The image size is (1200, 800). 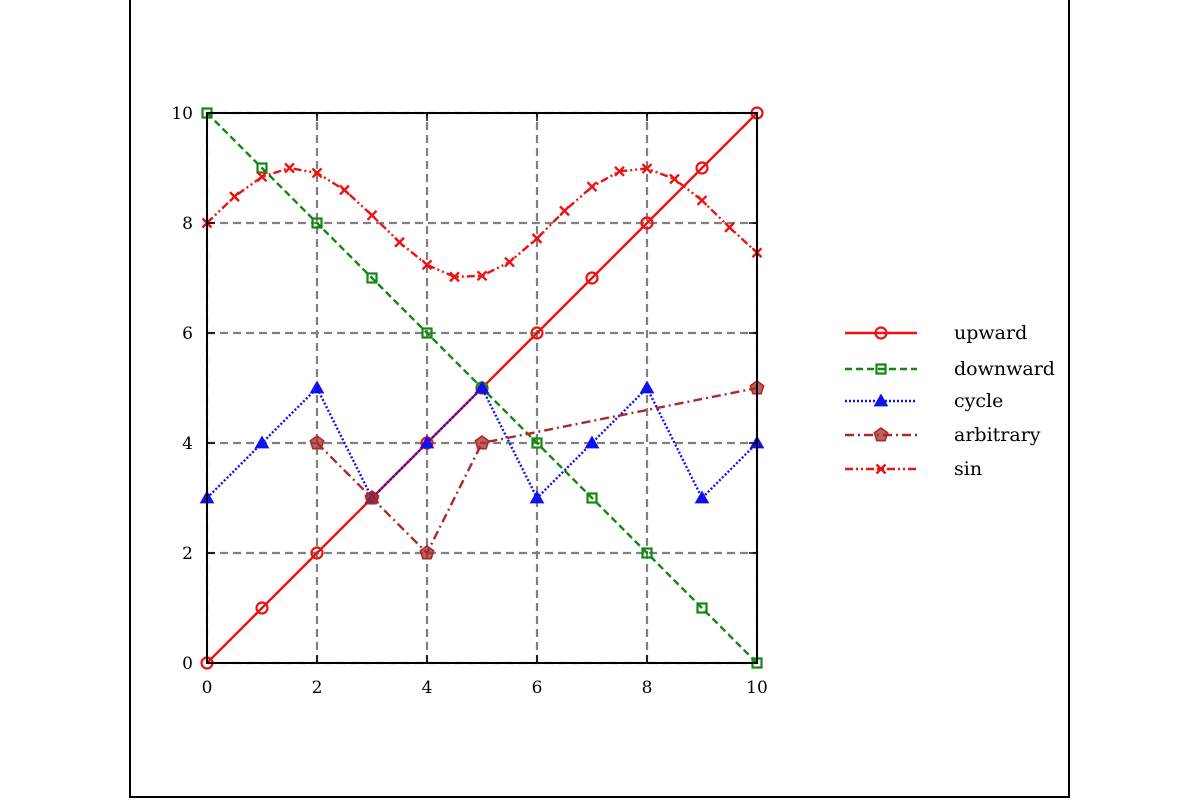 I want to click on legend-label: downward, so click(x=1004, y=369).